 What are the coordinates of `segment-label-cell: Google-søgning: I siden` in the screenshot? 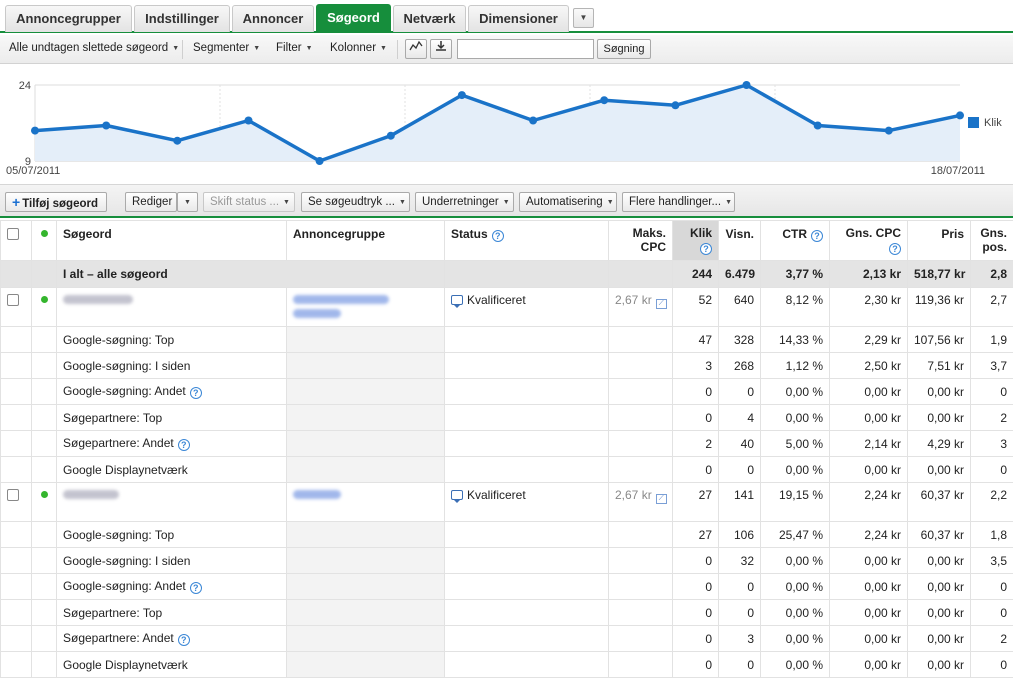 It's located at (172, 366).